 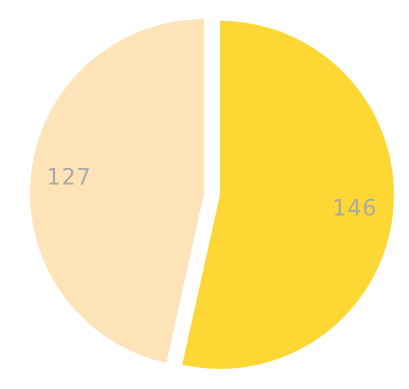 What do you see at coordinates (69, 177) in the screenshot?
I see `pie-data-label-1: 127` at bounding box center [69, 177].